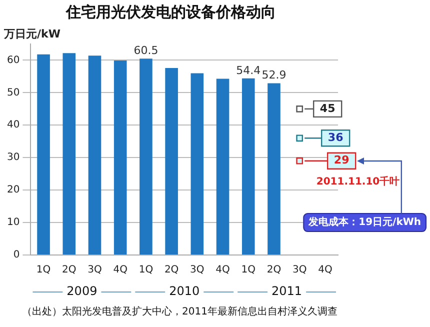 This screenshot has width=430, height=327. What do you see at coordinates (16, 255) in the screenshot?
I see `y-tick-label: 0` at bounding box center [16, 255].